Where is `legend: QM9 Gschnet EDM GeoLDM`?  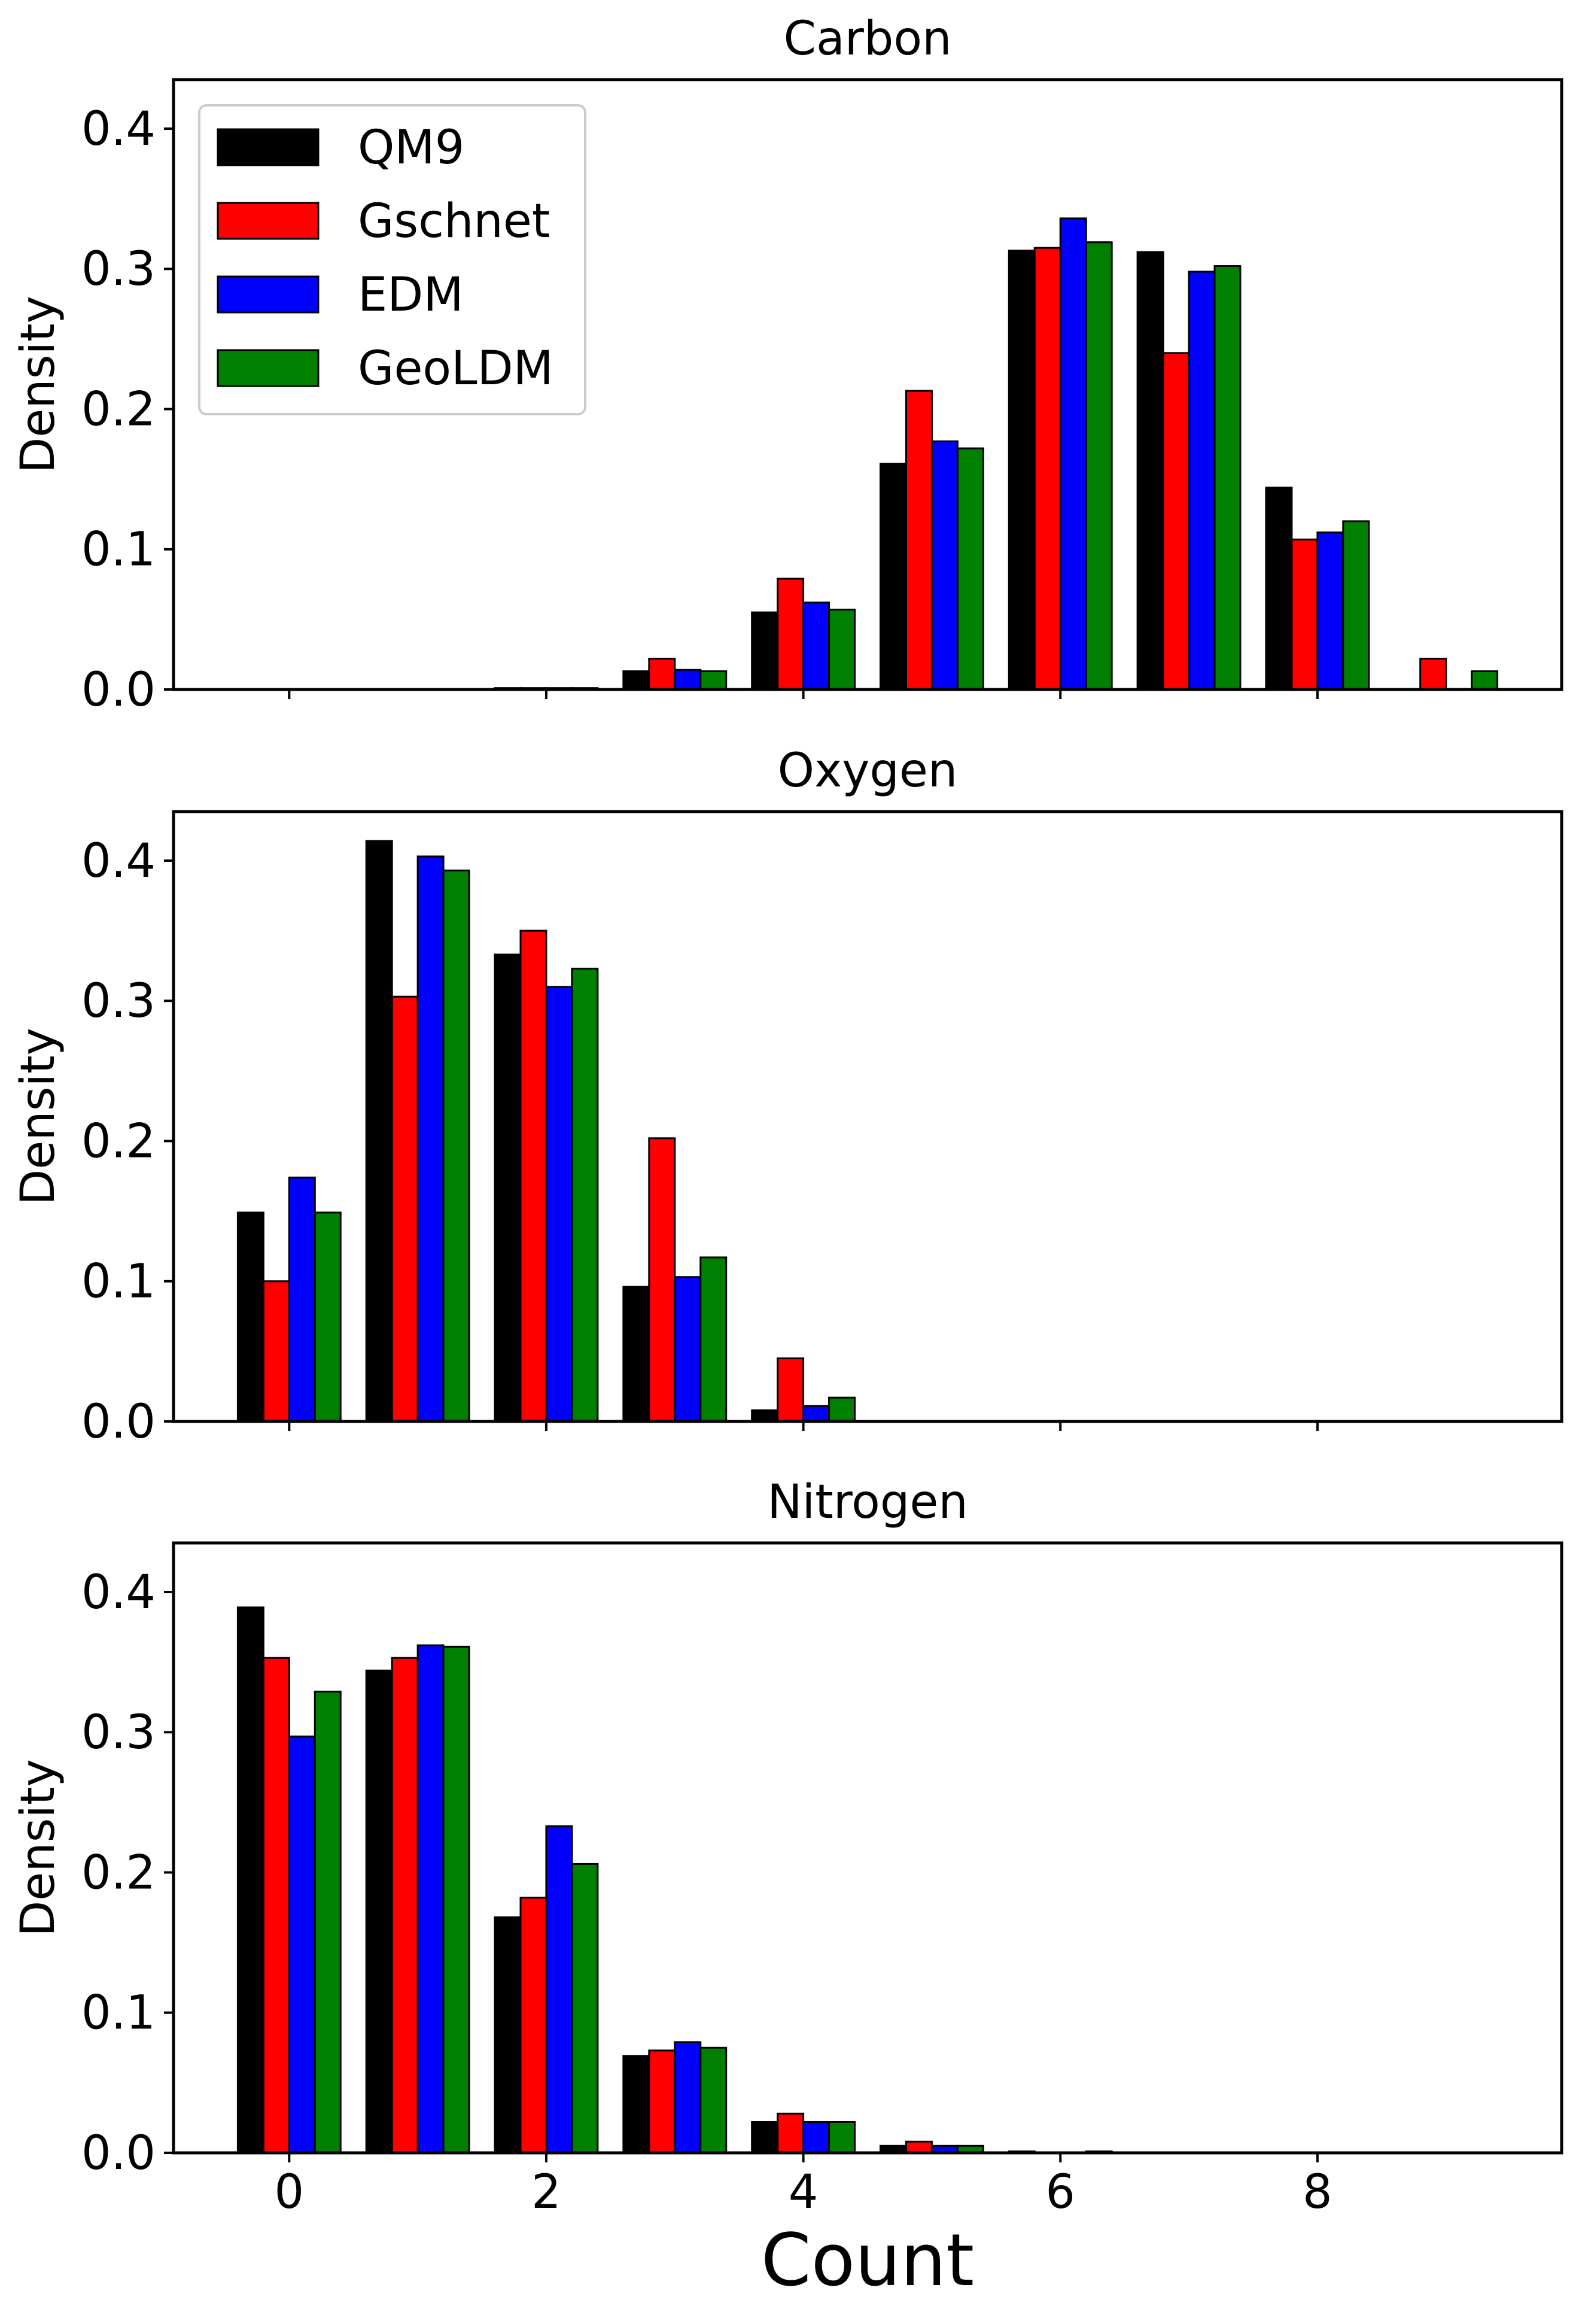 legend: QM9 Gschnet EDM GeoLDM is located at coordinates (392, 259).